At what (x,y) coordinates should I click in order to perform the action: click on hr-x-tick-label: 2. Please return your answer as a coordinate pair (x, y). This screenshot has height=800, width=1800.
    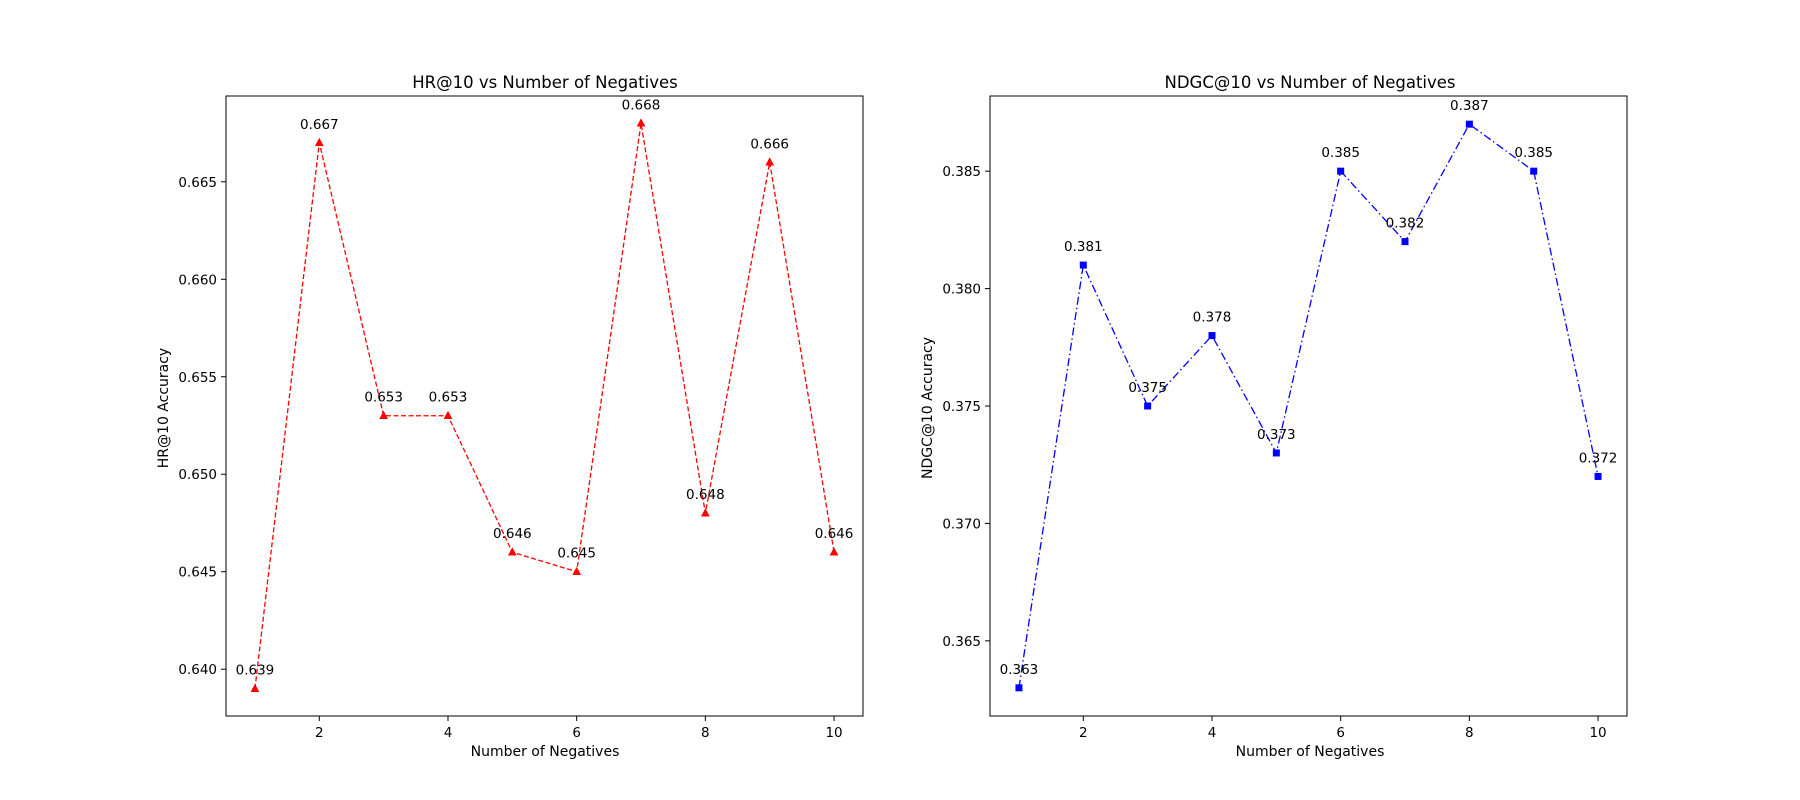
    Looking at the image, I should click on (319, 733).